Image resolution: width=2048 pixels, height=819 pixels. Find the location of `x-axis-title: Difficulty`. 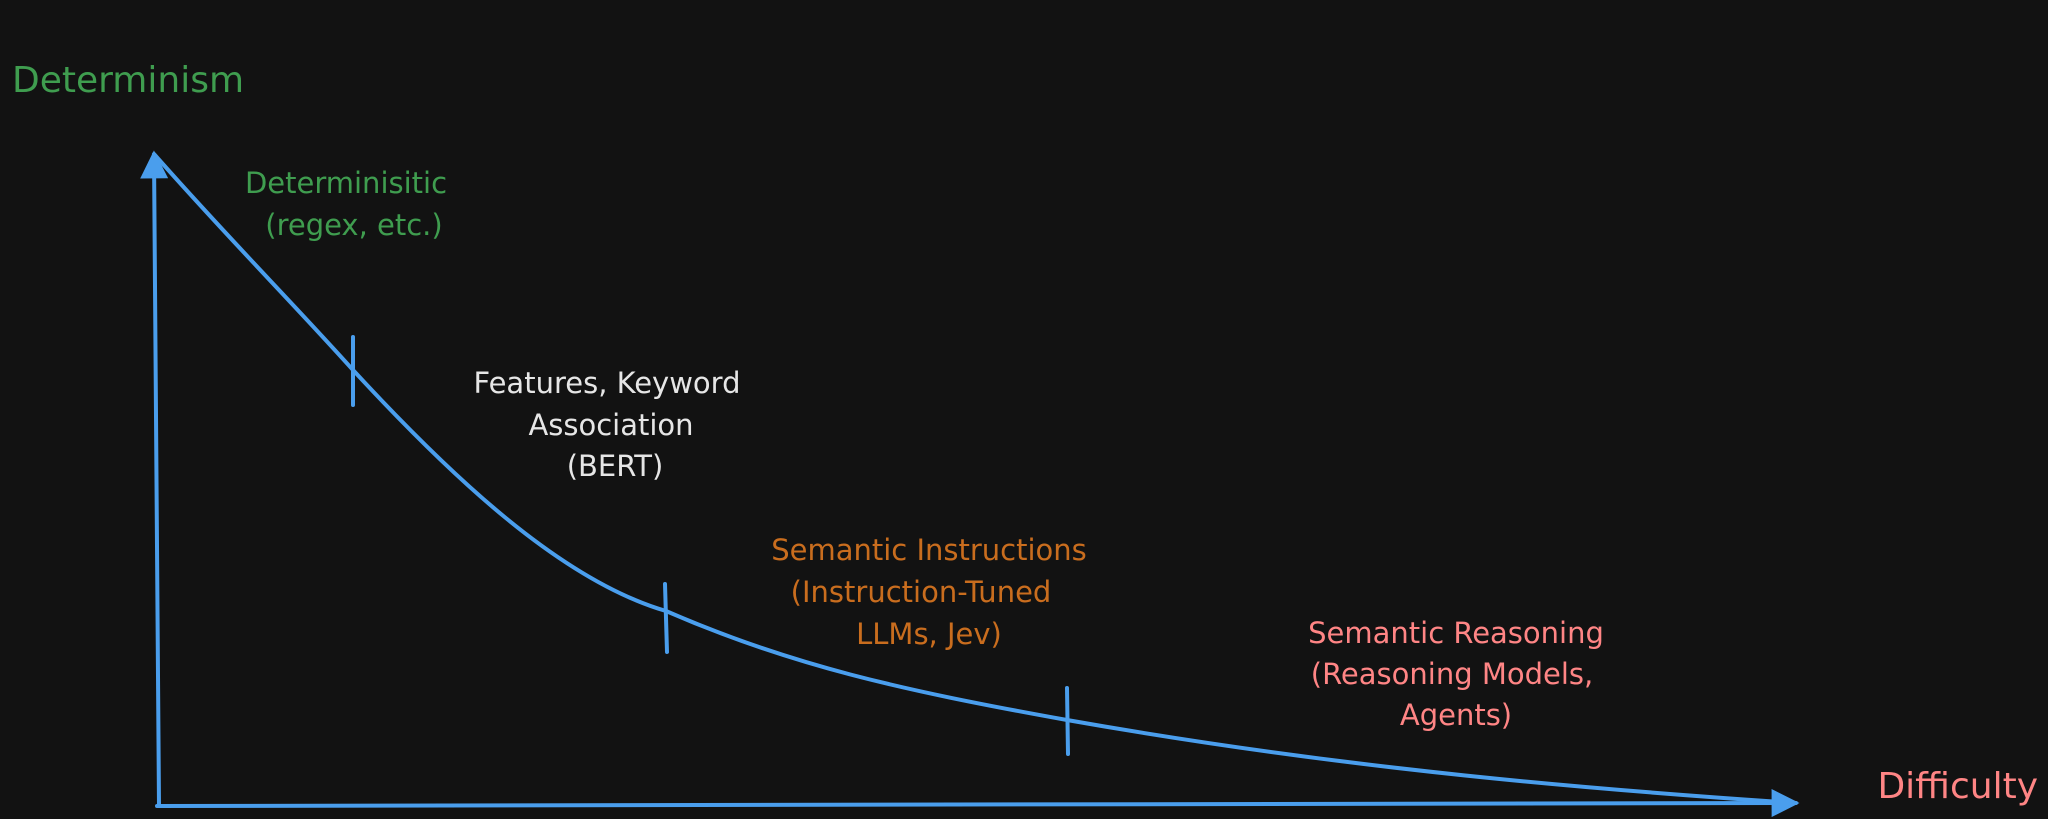

x-axis-title: Difficulty is located at coordinates (1957, 786).